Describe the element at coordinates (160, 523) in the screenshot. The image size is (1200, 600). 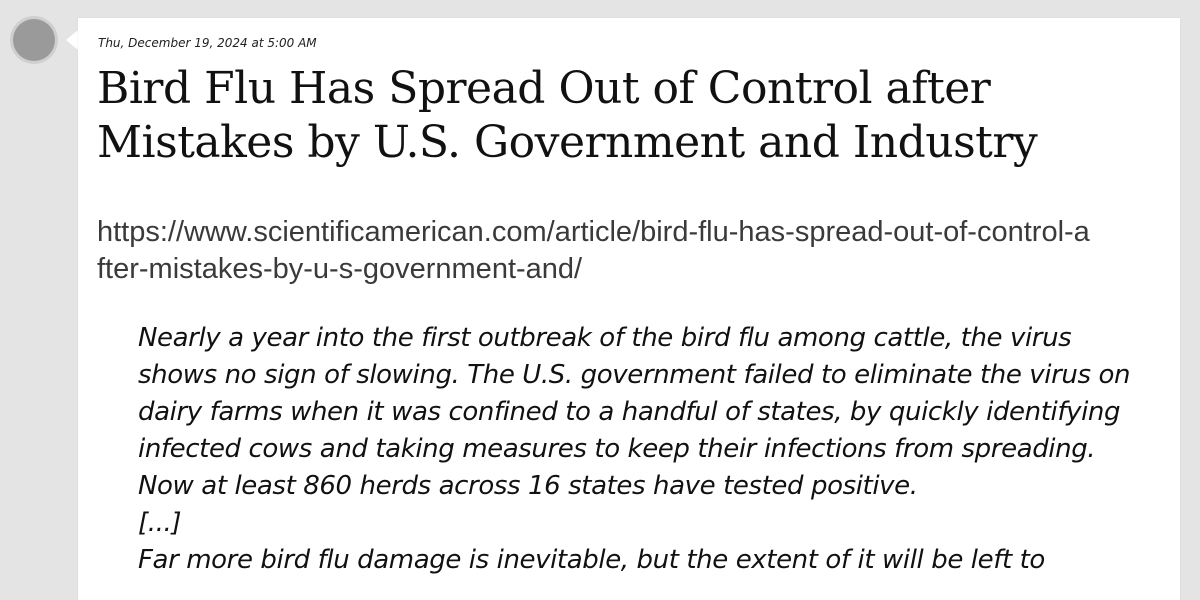
I see `quote-ellipsis: [...]` at that location.